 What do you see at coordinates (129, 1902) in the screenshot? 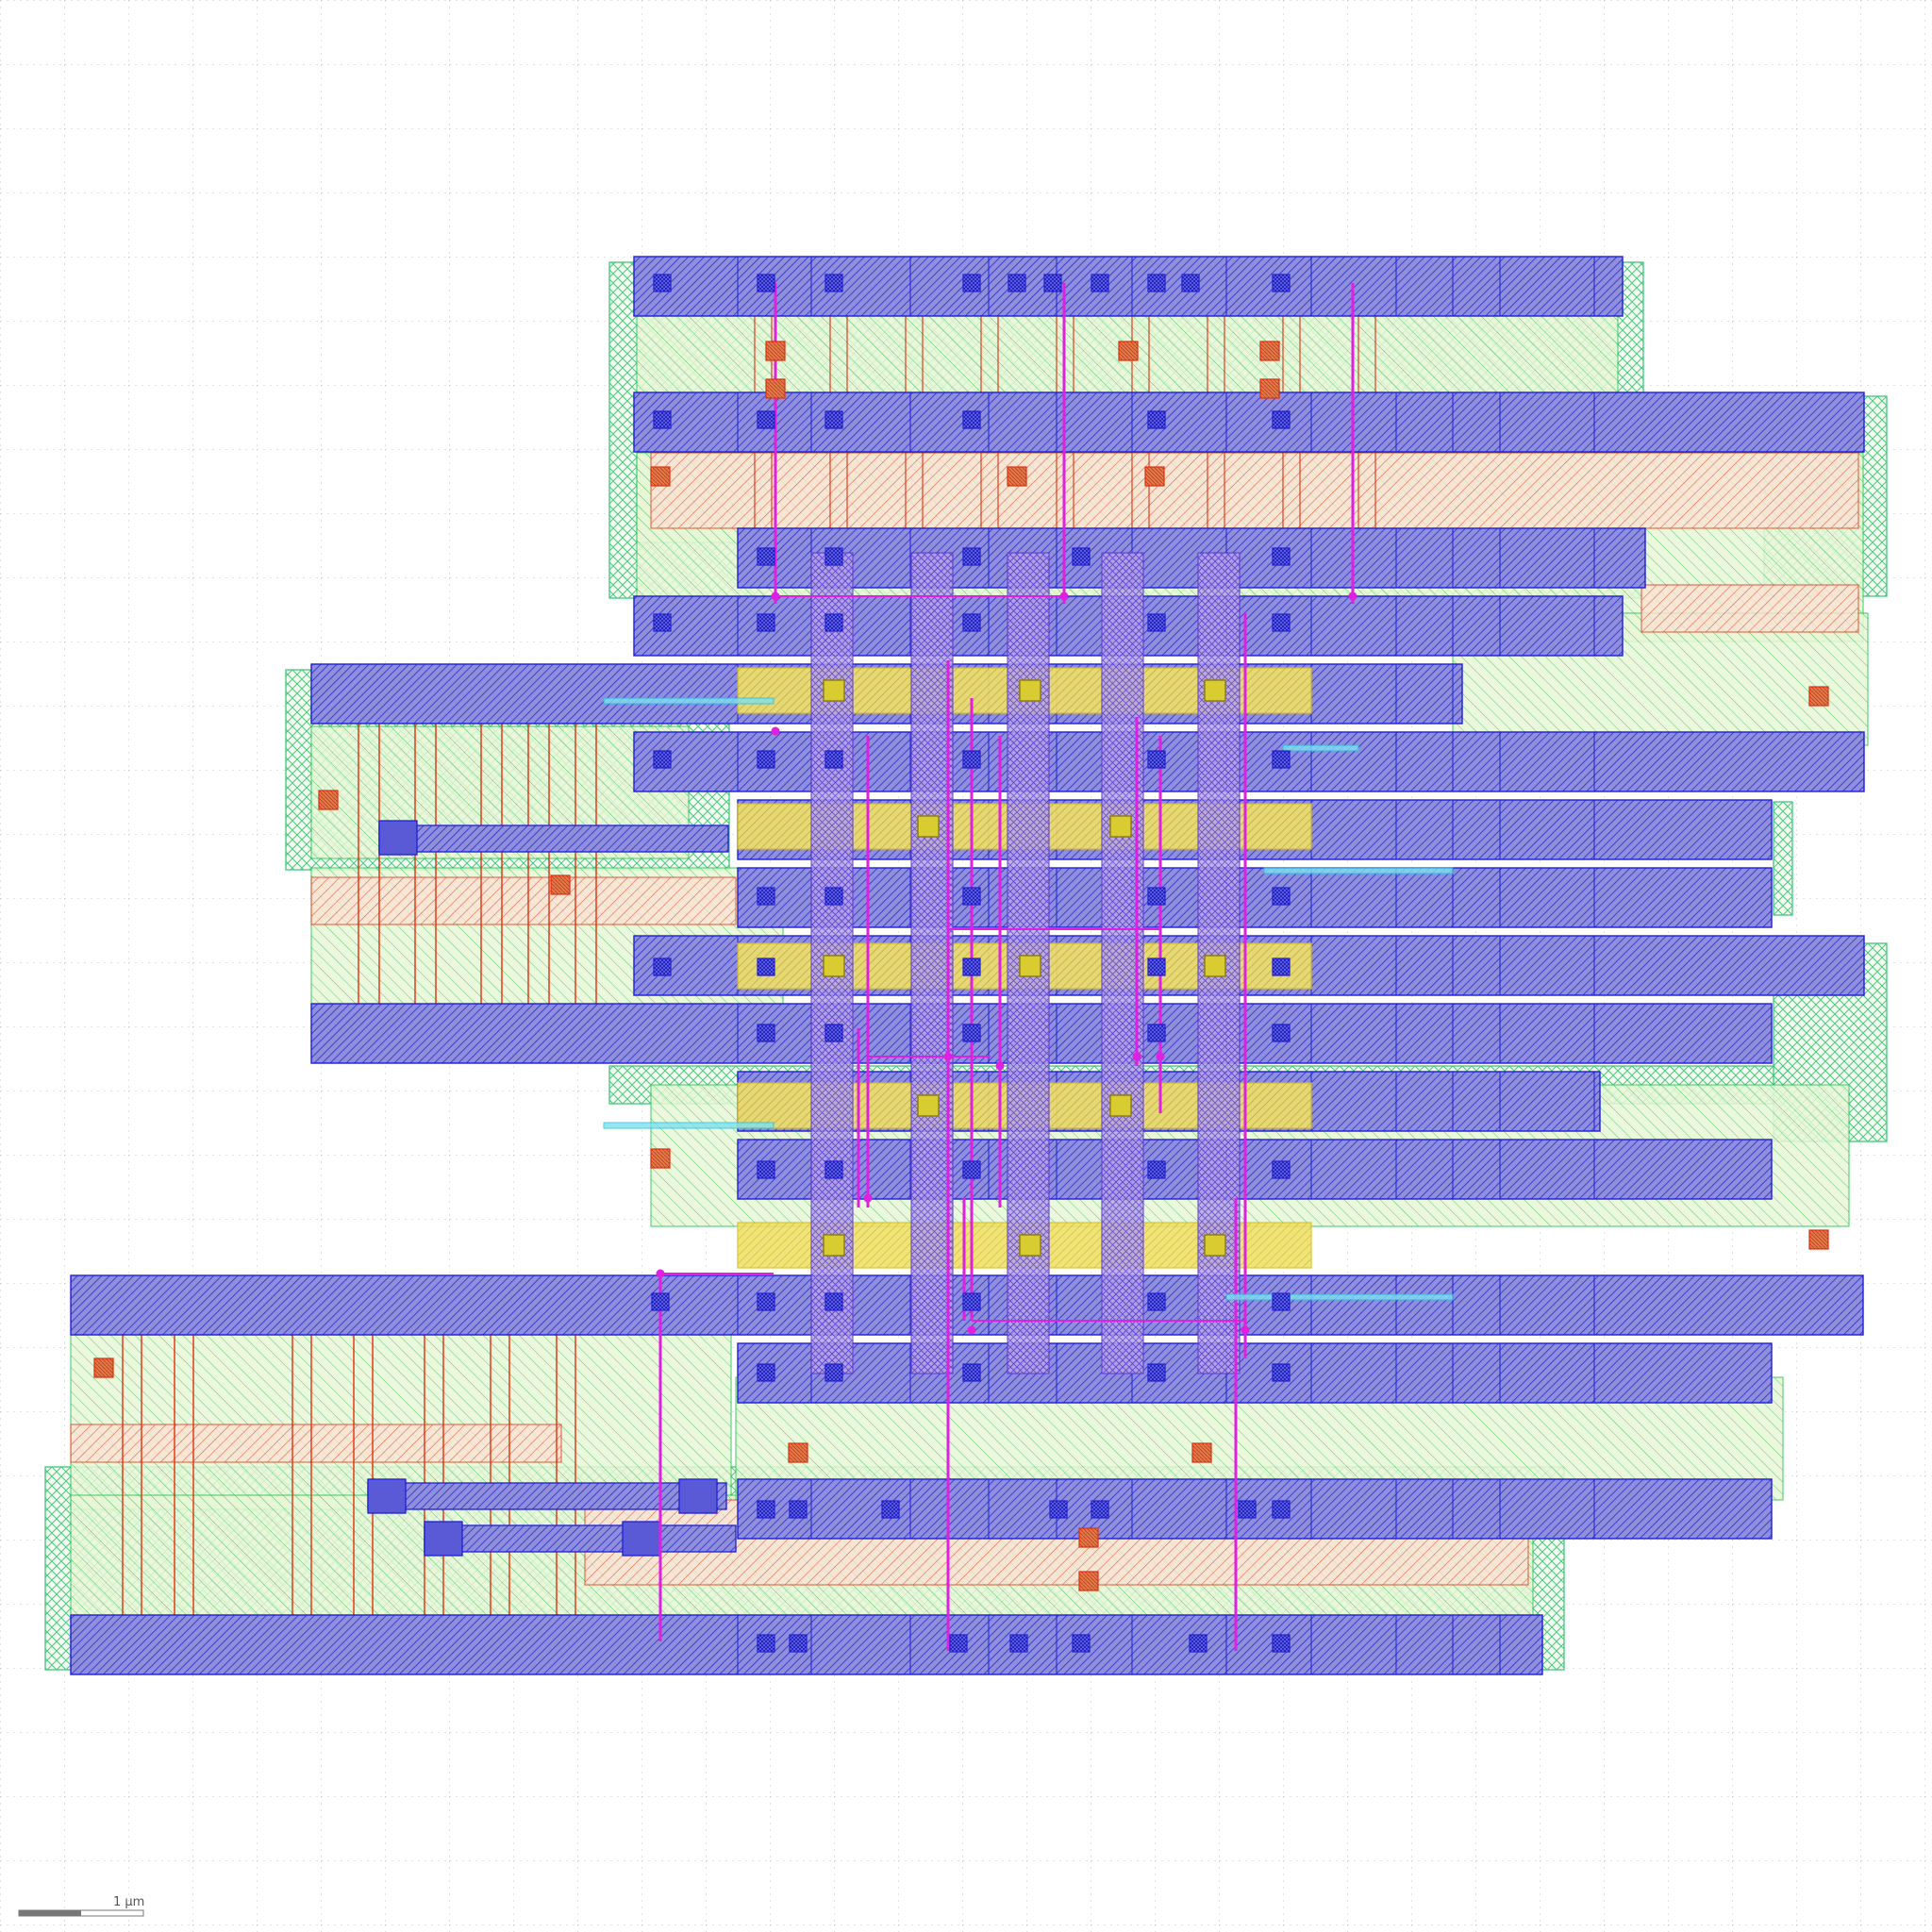
I see `scale-bar-label: 1 µm` at bounding box center [129, 1902].